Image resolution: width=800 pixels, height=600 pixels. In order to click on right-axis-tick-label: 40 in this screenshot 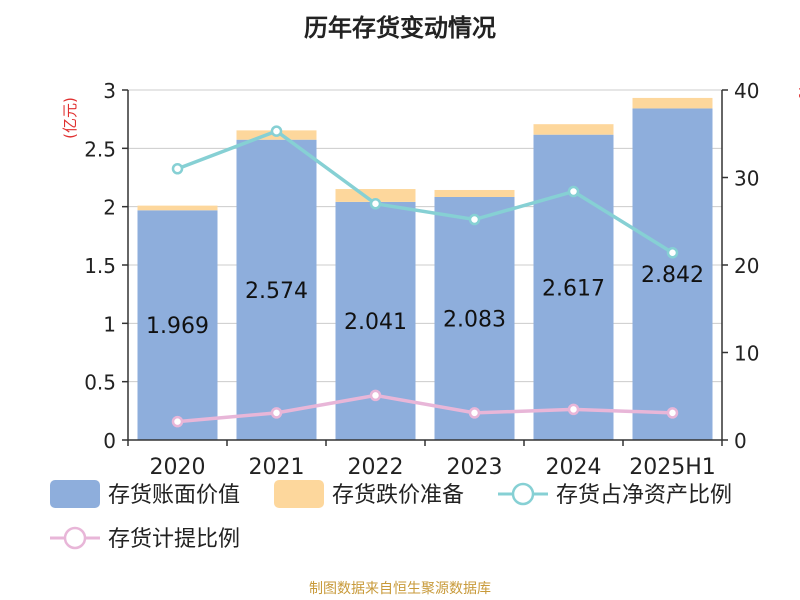, I will do `click(746, 91)`.